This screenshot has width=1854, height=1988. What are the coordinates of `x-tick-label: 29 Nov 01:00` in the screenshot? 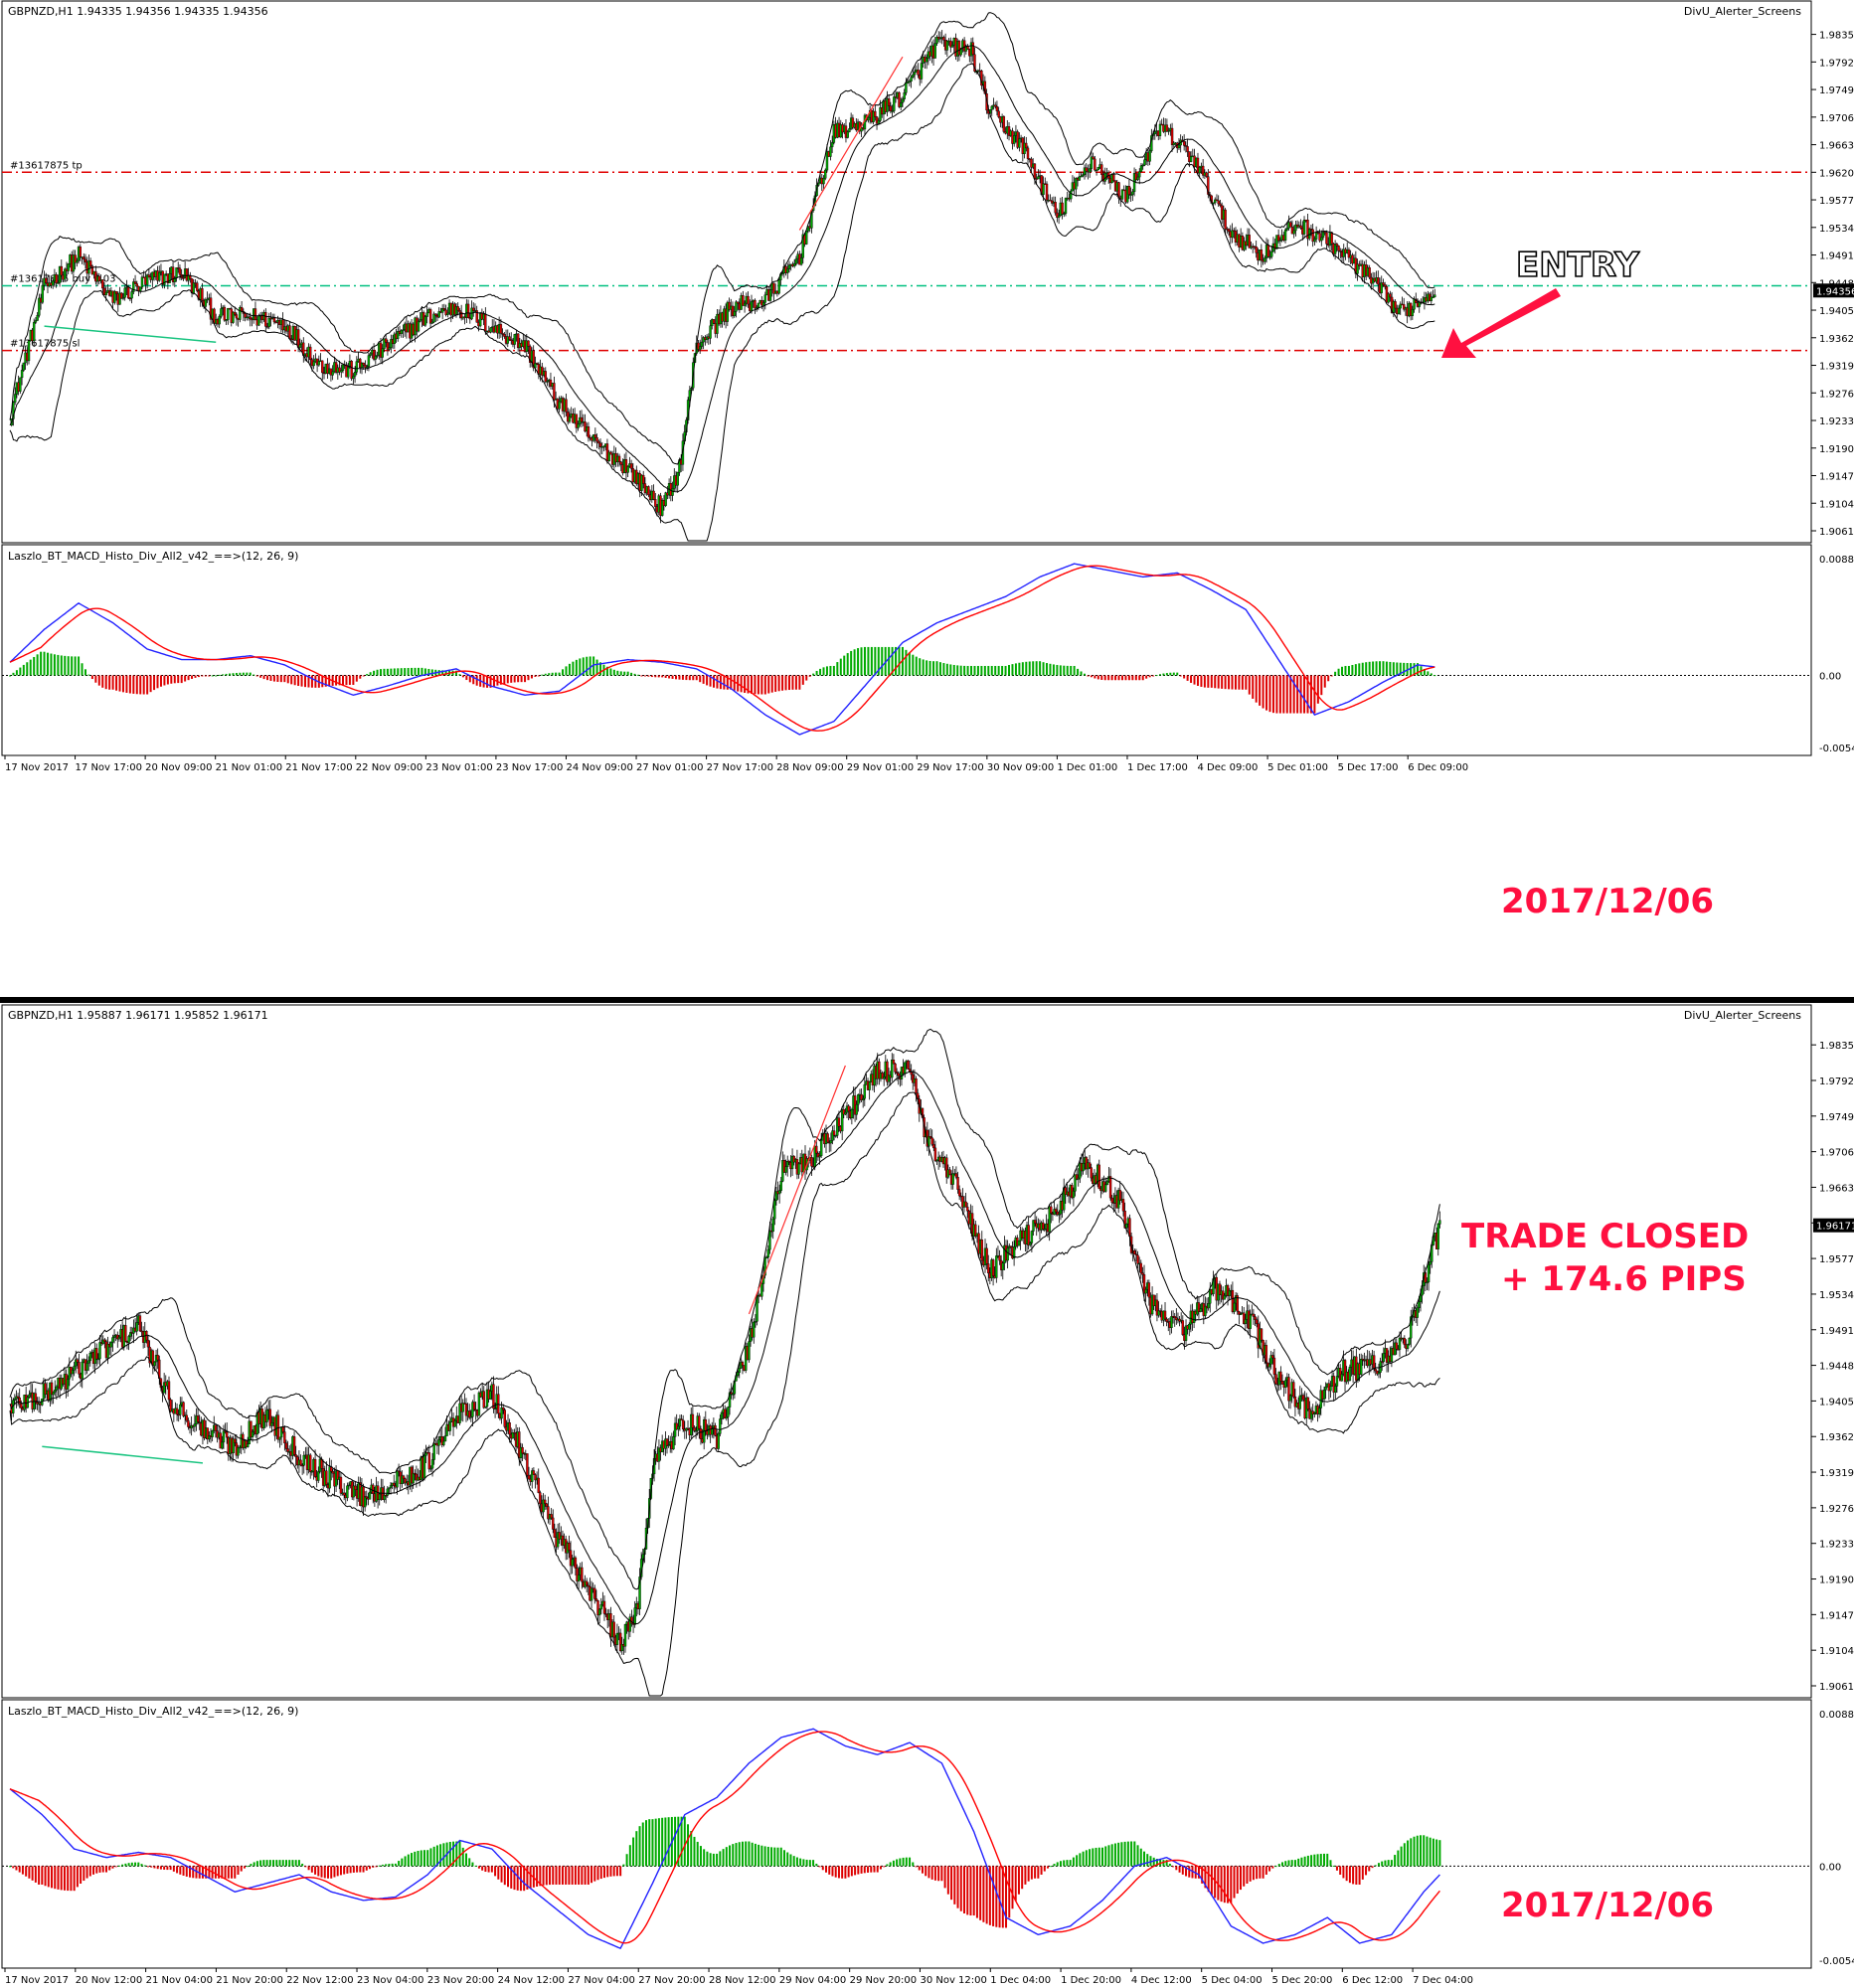 It's located at (880, 767).